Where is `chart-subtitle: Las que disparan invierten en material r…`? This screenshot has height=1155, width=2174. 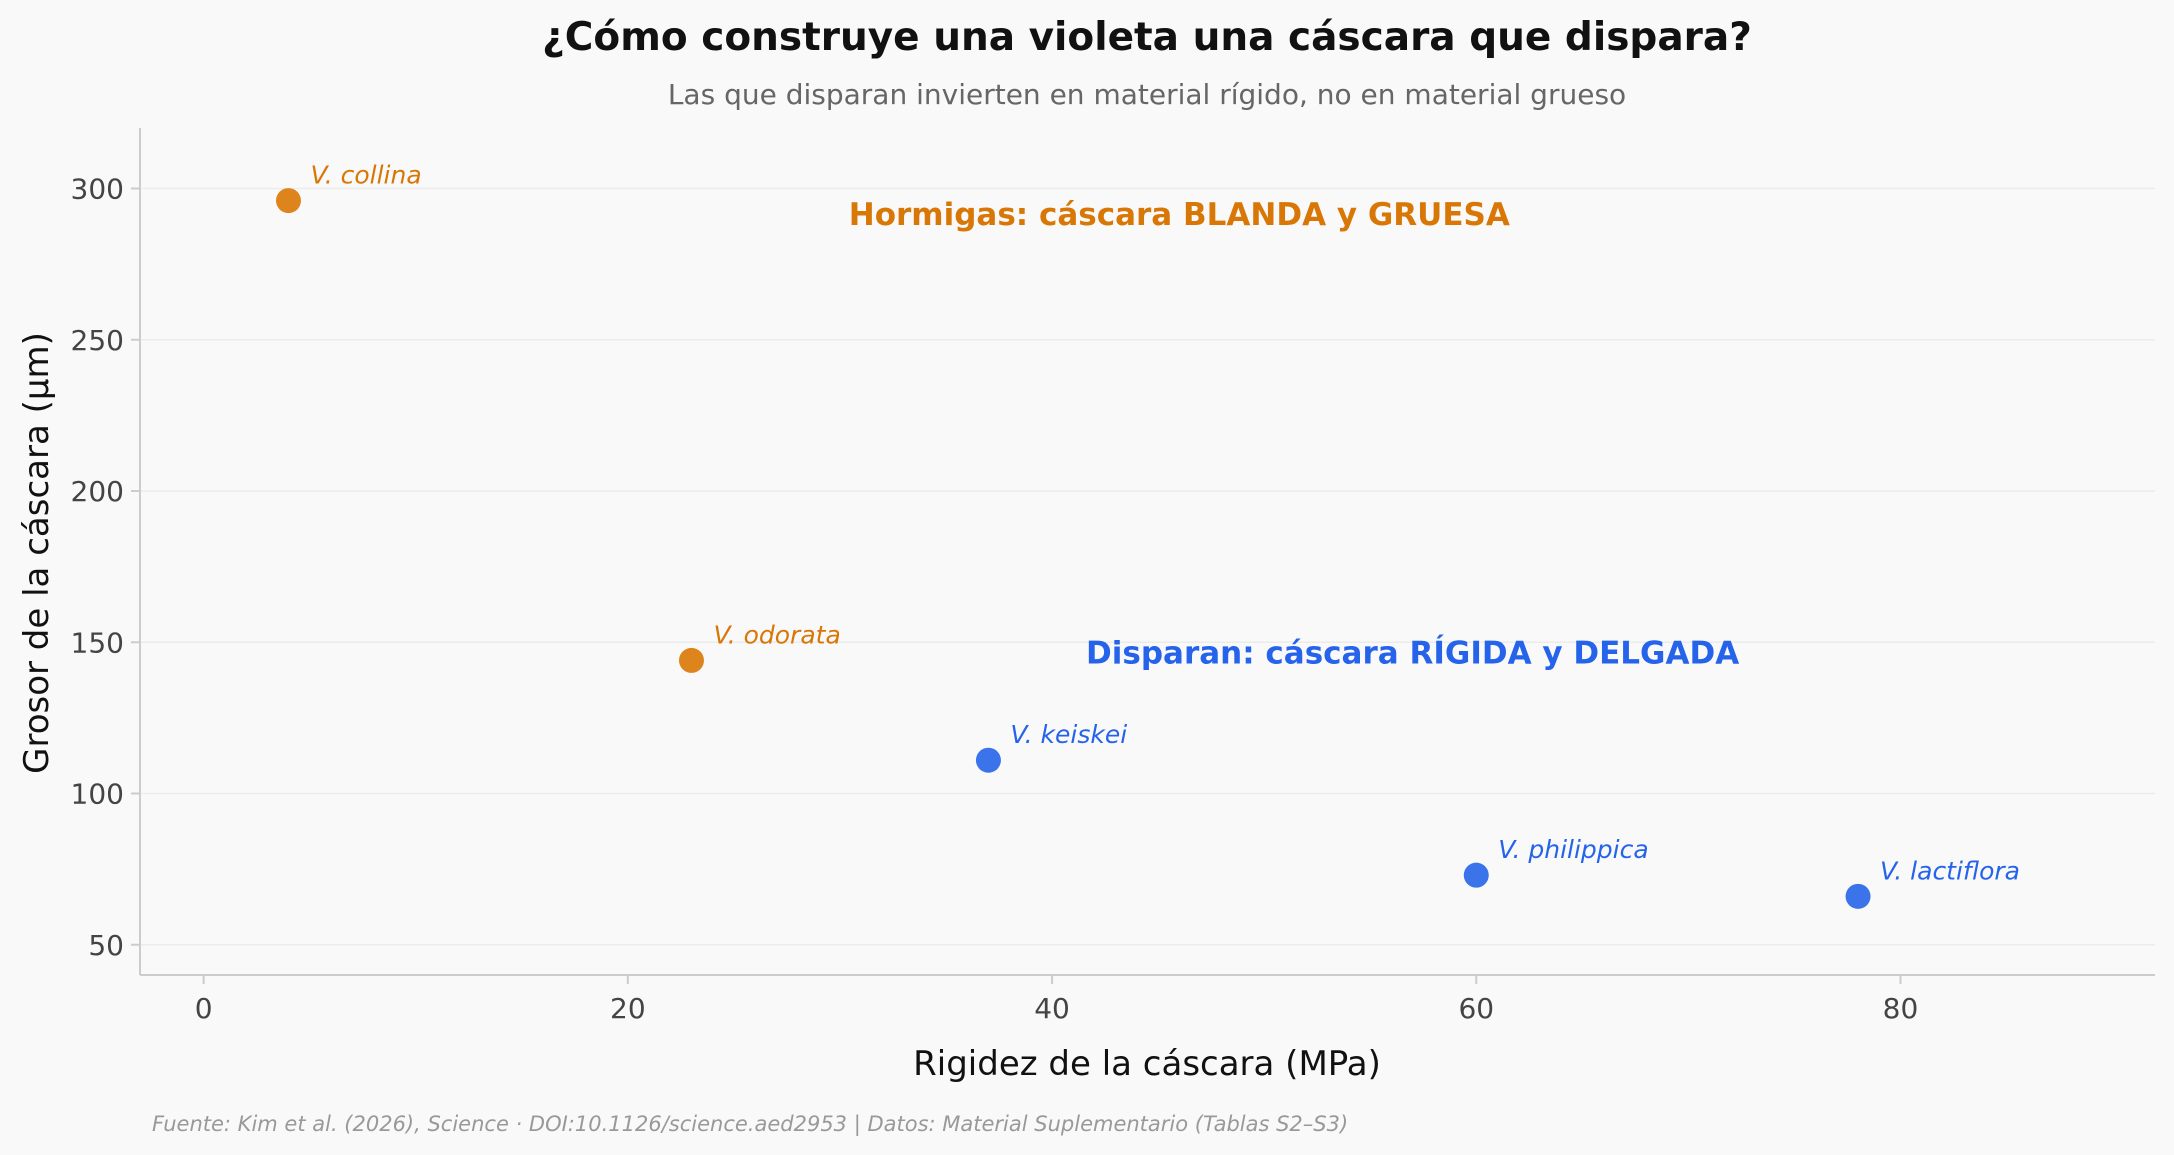 chart-subtitle: Las que disparan invierten en material r… is located at coordinates (1147, 94).